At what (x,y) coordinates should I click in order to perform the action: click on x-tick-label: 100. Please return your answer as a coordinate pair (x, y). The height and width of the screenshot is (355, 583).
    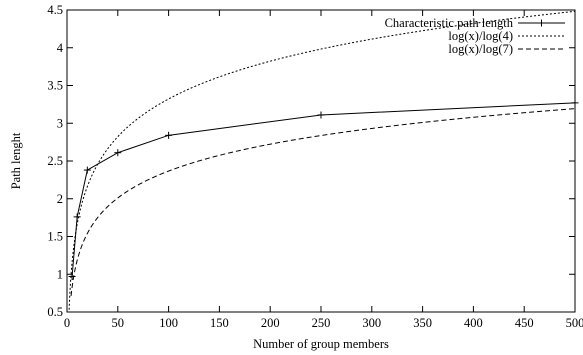
    Looking at the image, I should click on (168, 323).